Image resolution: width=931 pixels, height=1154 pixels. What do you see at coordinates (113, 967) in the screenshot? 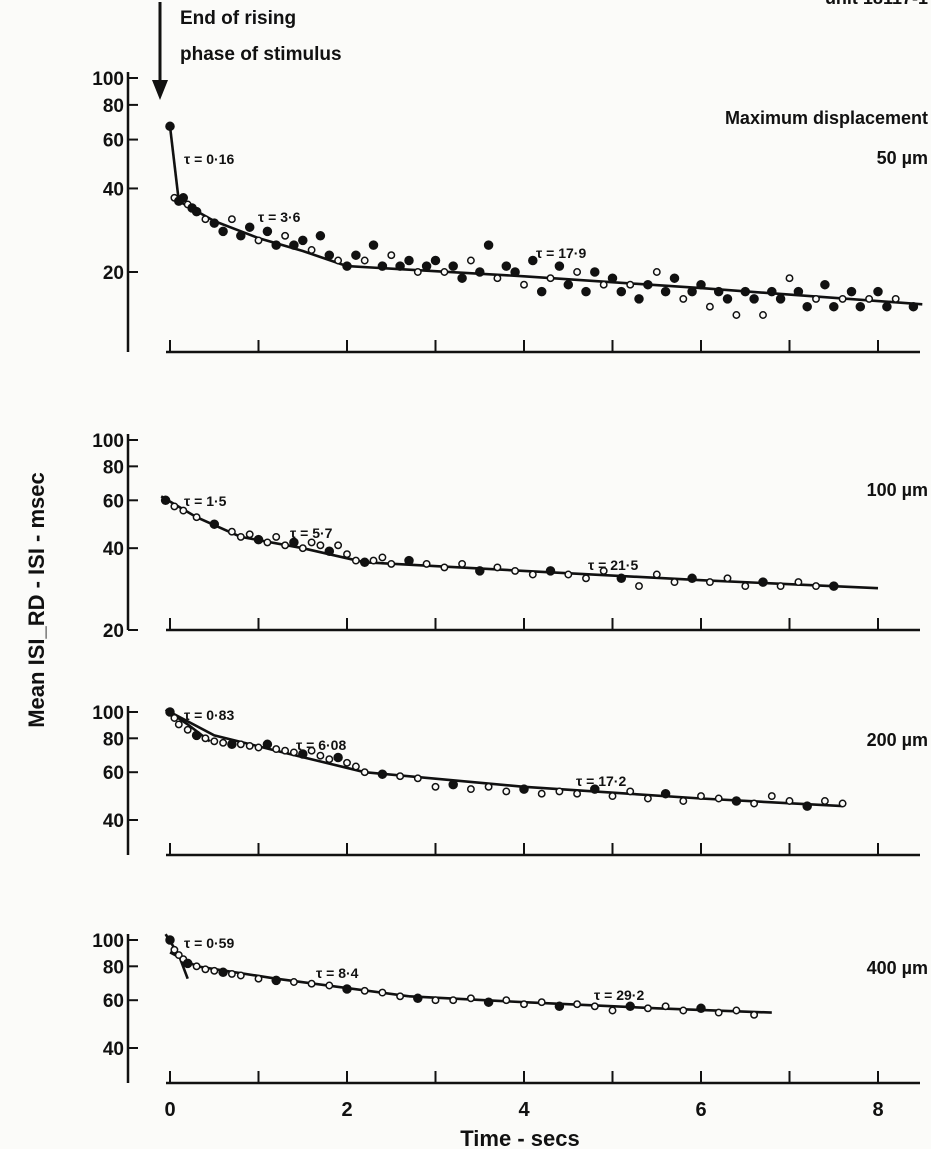
I see `y-tick-label: 80` at bounding box center [113, 967].